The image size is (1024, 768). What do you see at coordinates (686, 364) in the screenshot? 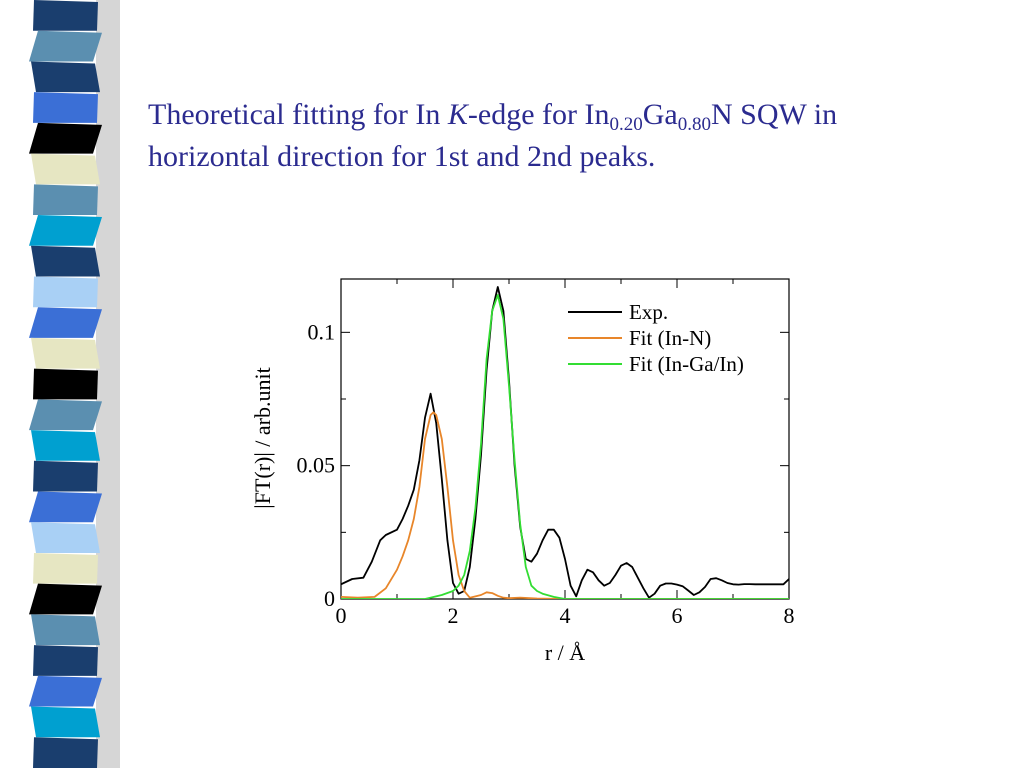
I see `legend-label: Fit (In-Ga/In)` at bounding box center [686, 364].